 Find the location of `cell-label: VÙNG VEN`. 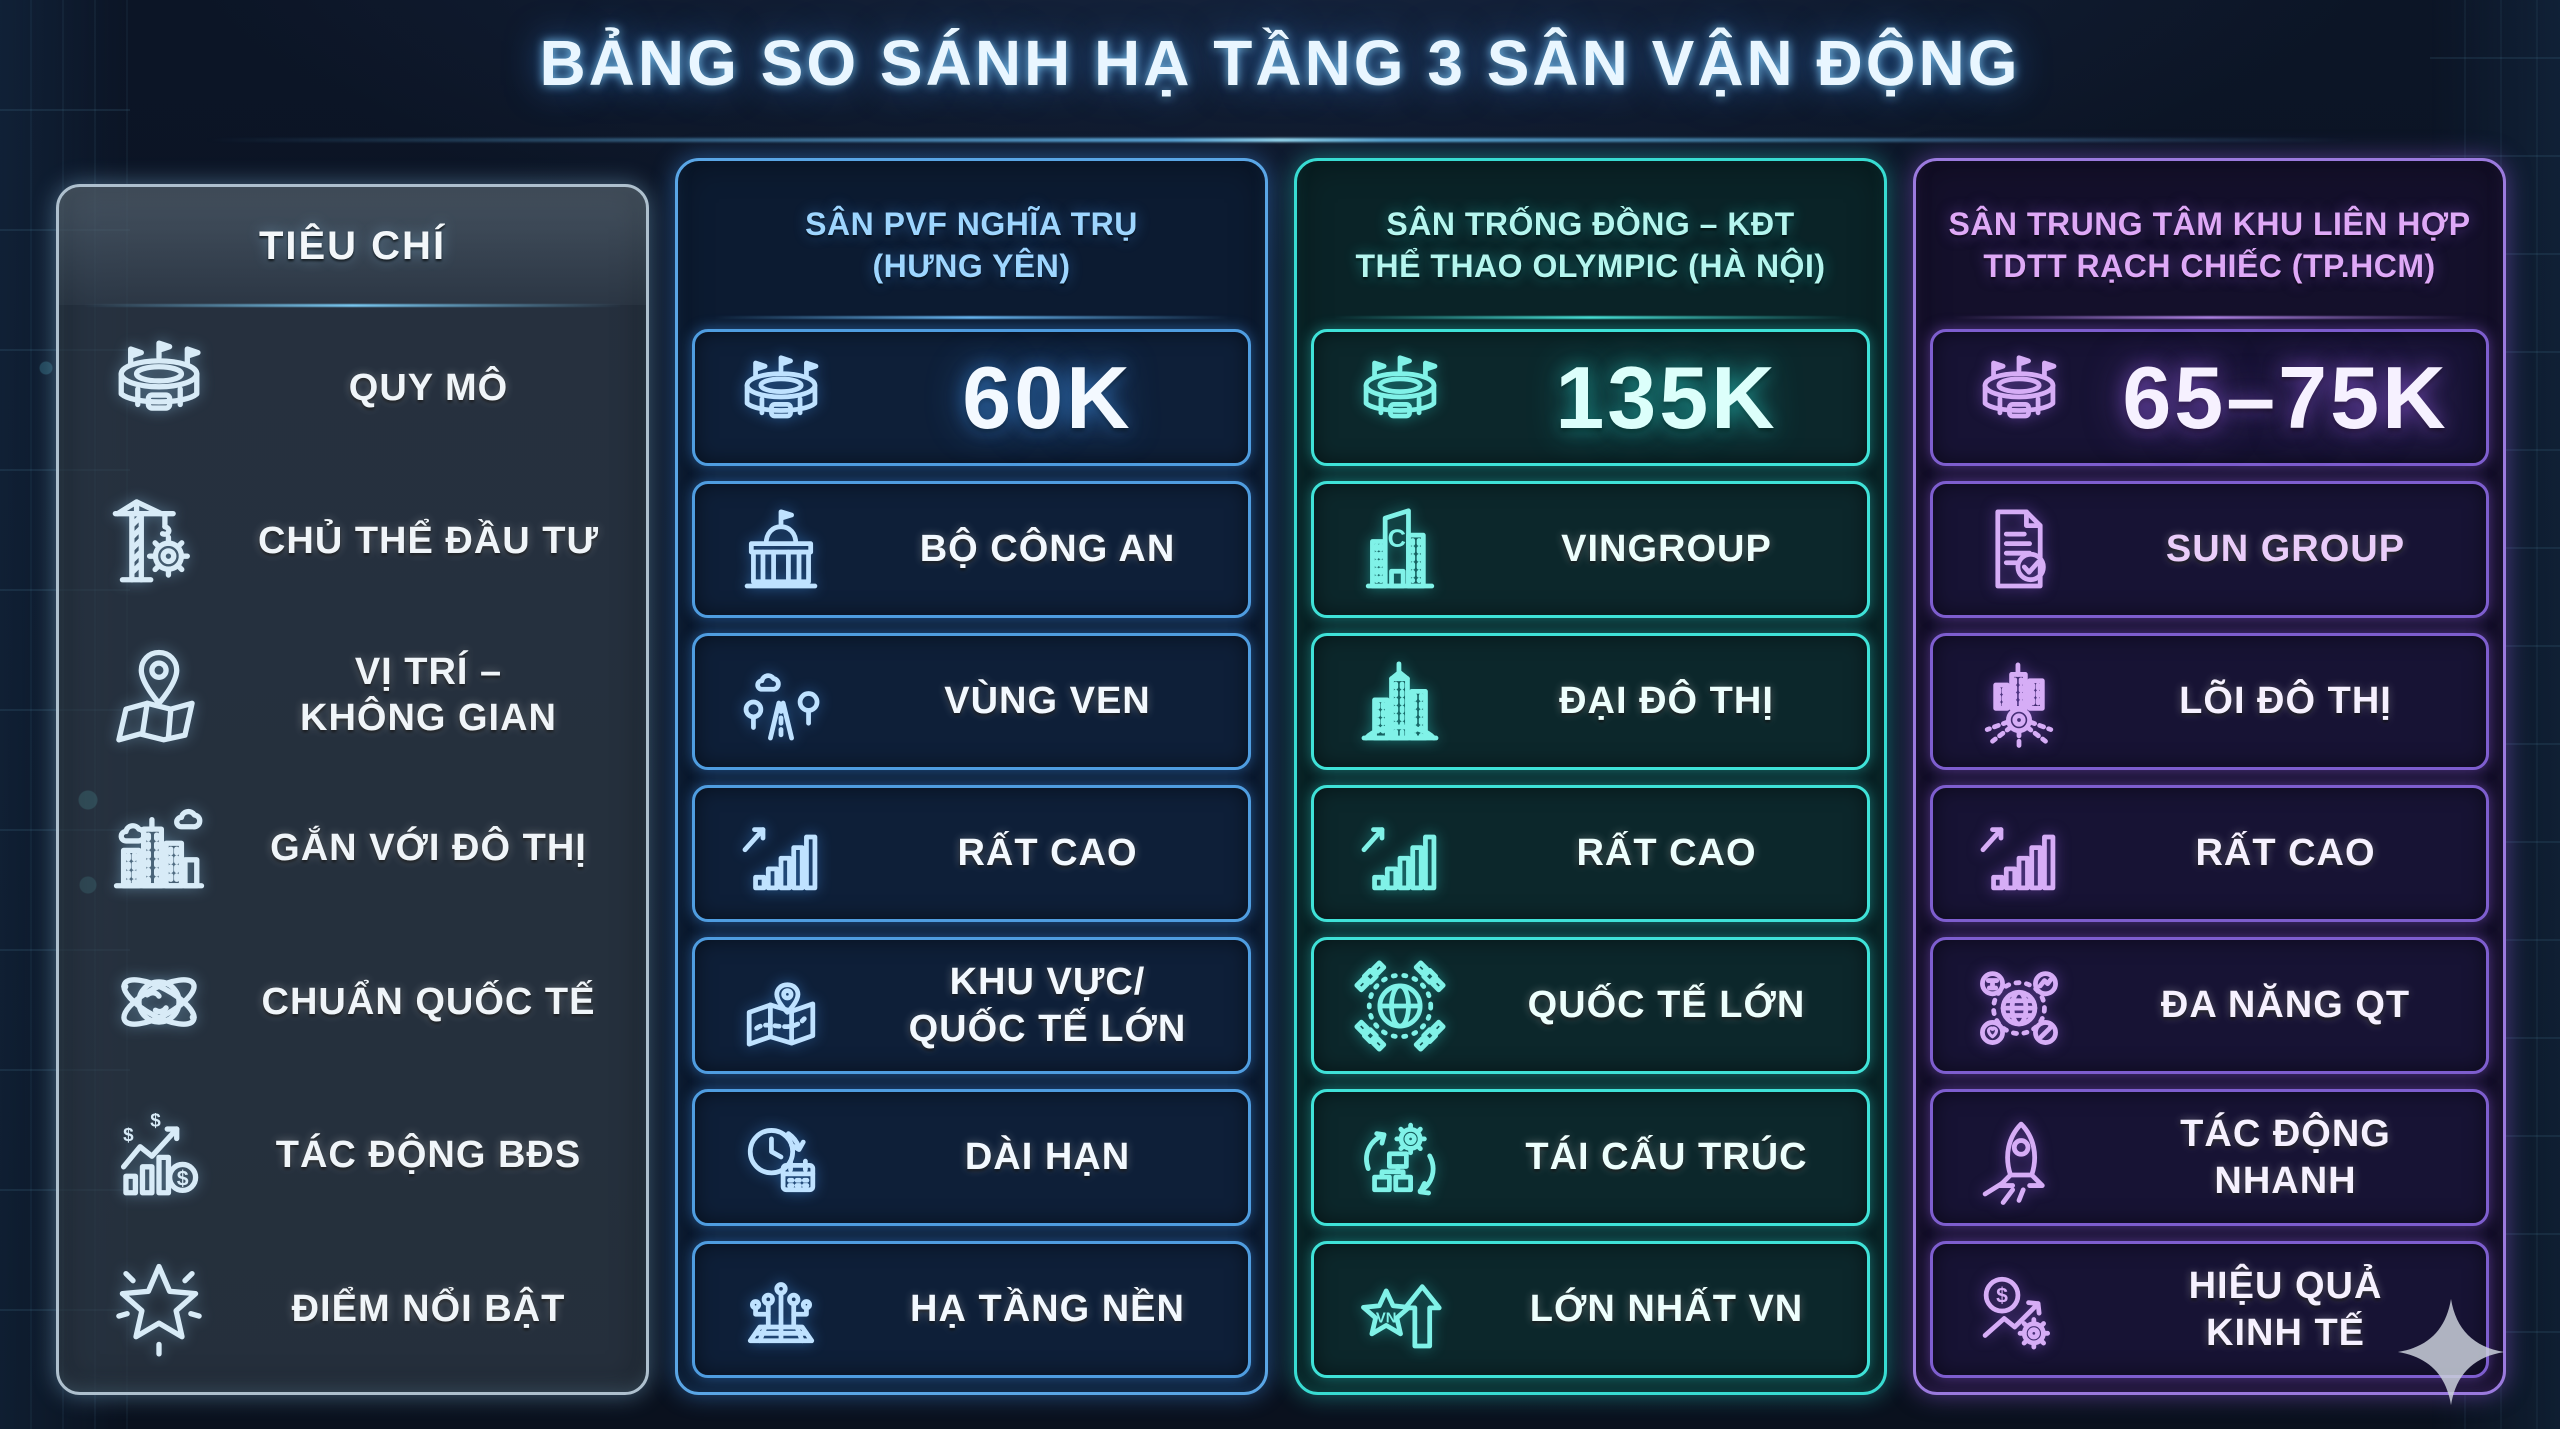

cell-label: VÙNG VEN is located at coordinates (1047, 701).